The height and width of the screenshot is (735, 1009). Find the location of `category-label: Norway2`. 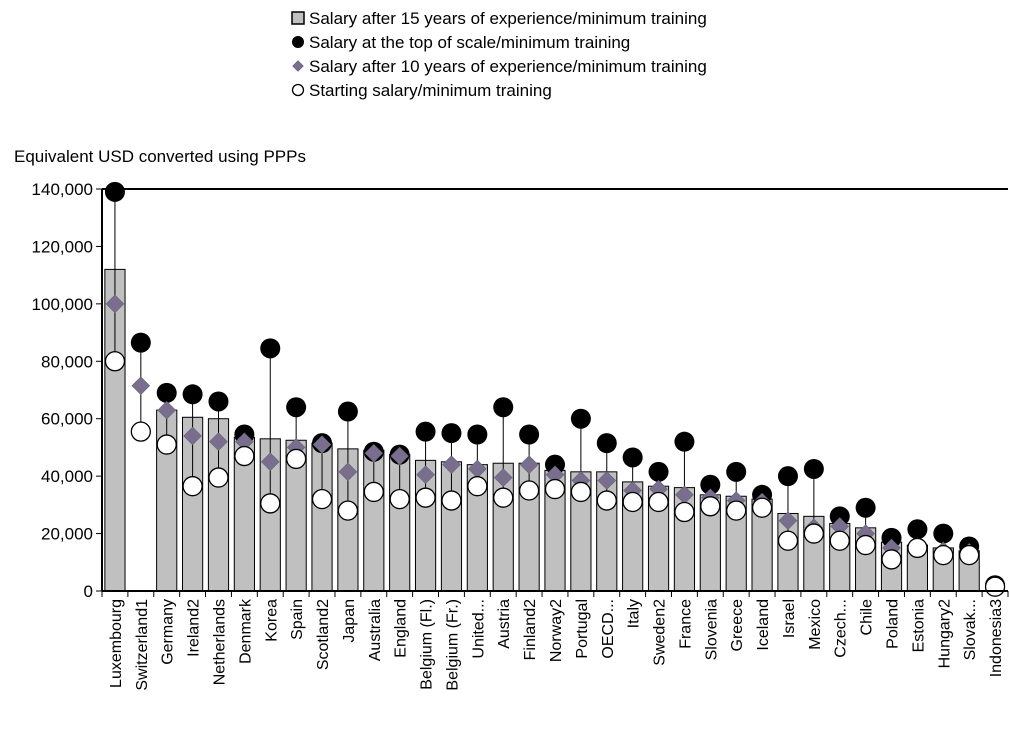

category-label: Norway2 is located at coordinates (556, 630).